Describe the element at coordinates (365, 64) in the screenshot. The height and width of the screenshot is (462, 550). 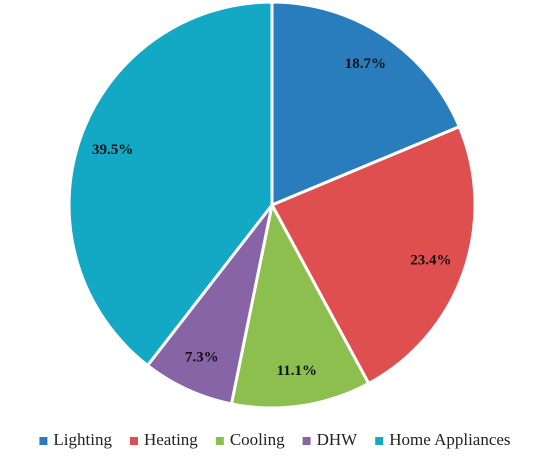
I see `data-label: 18.7%` at that location.